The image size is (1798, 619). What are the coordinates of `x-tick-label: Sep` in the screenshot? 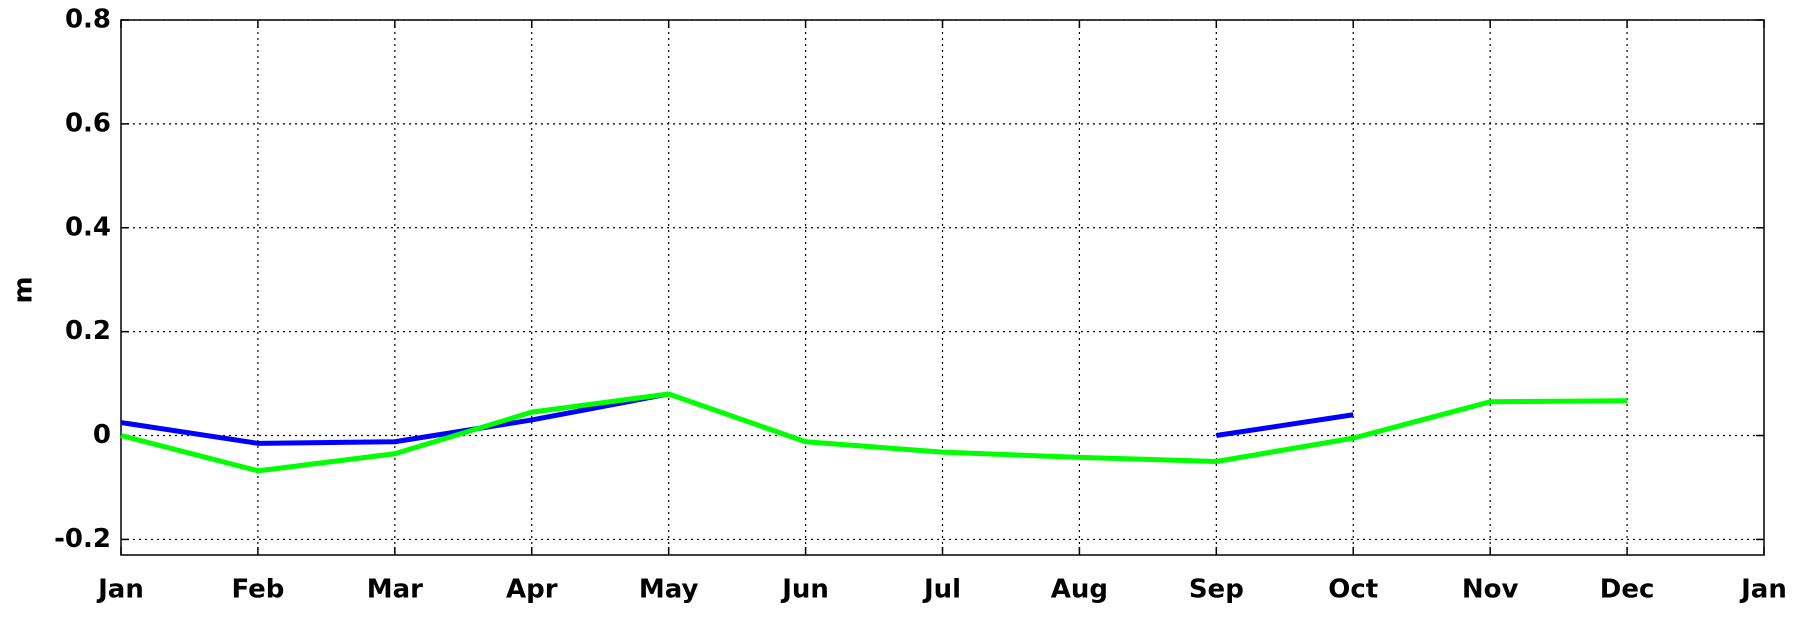 It's located at (1216, 590).